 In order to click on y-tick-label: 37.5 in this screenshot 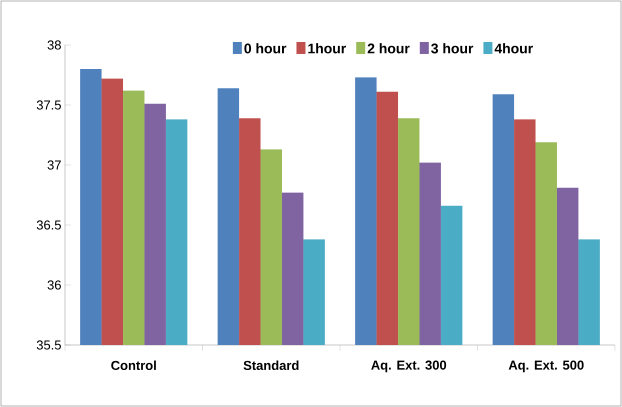, I will do `click(48, 105)`.